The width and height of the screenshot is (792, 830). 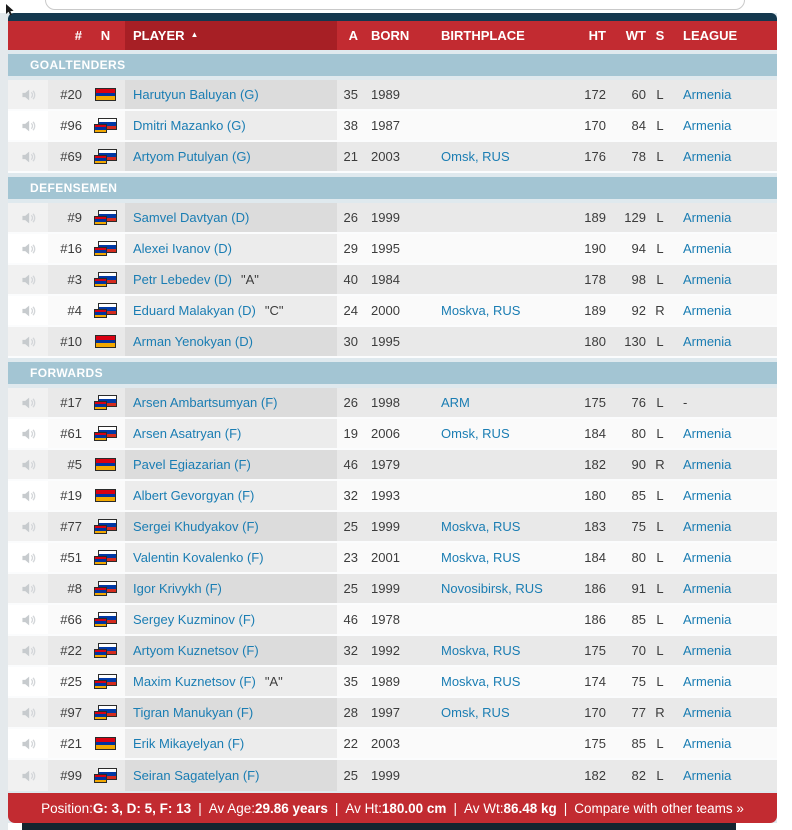 What do you see at coordinates (660, 35) in the screenshot?
I see `column-header-s: S` at bounding box center [660, 35].